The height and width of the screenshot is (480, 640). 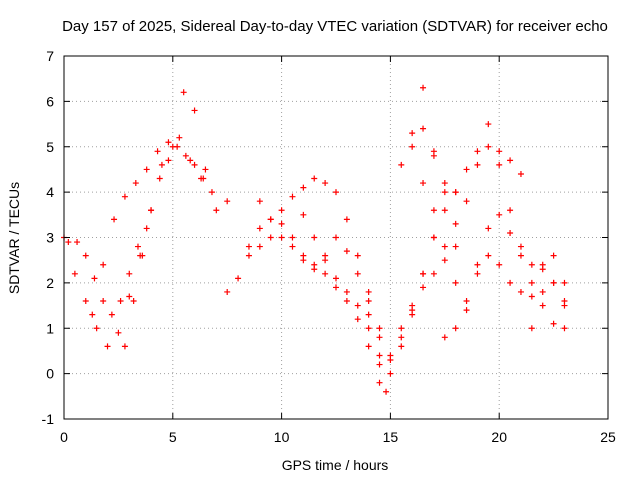 I want to click on y-tick-label: 3, so click(x=50, y=238).